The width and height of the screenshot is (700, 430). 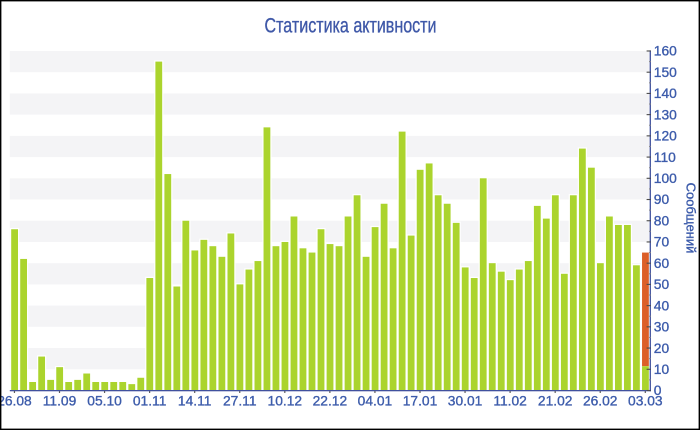 I want to click on svg-text: 30.01, so click(x=465, y=401).